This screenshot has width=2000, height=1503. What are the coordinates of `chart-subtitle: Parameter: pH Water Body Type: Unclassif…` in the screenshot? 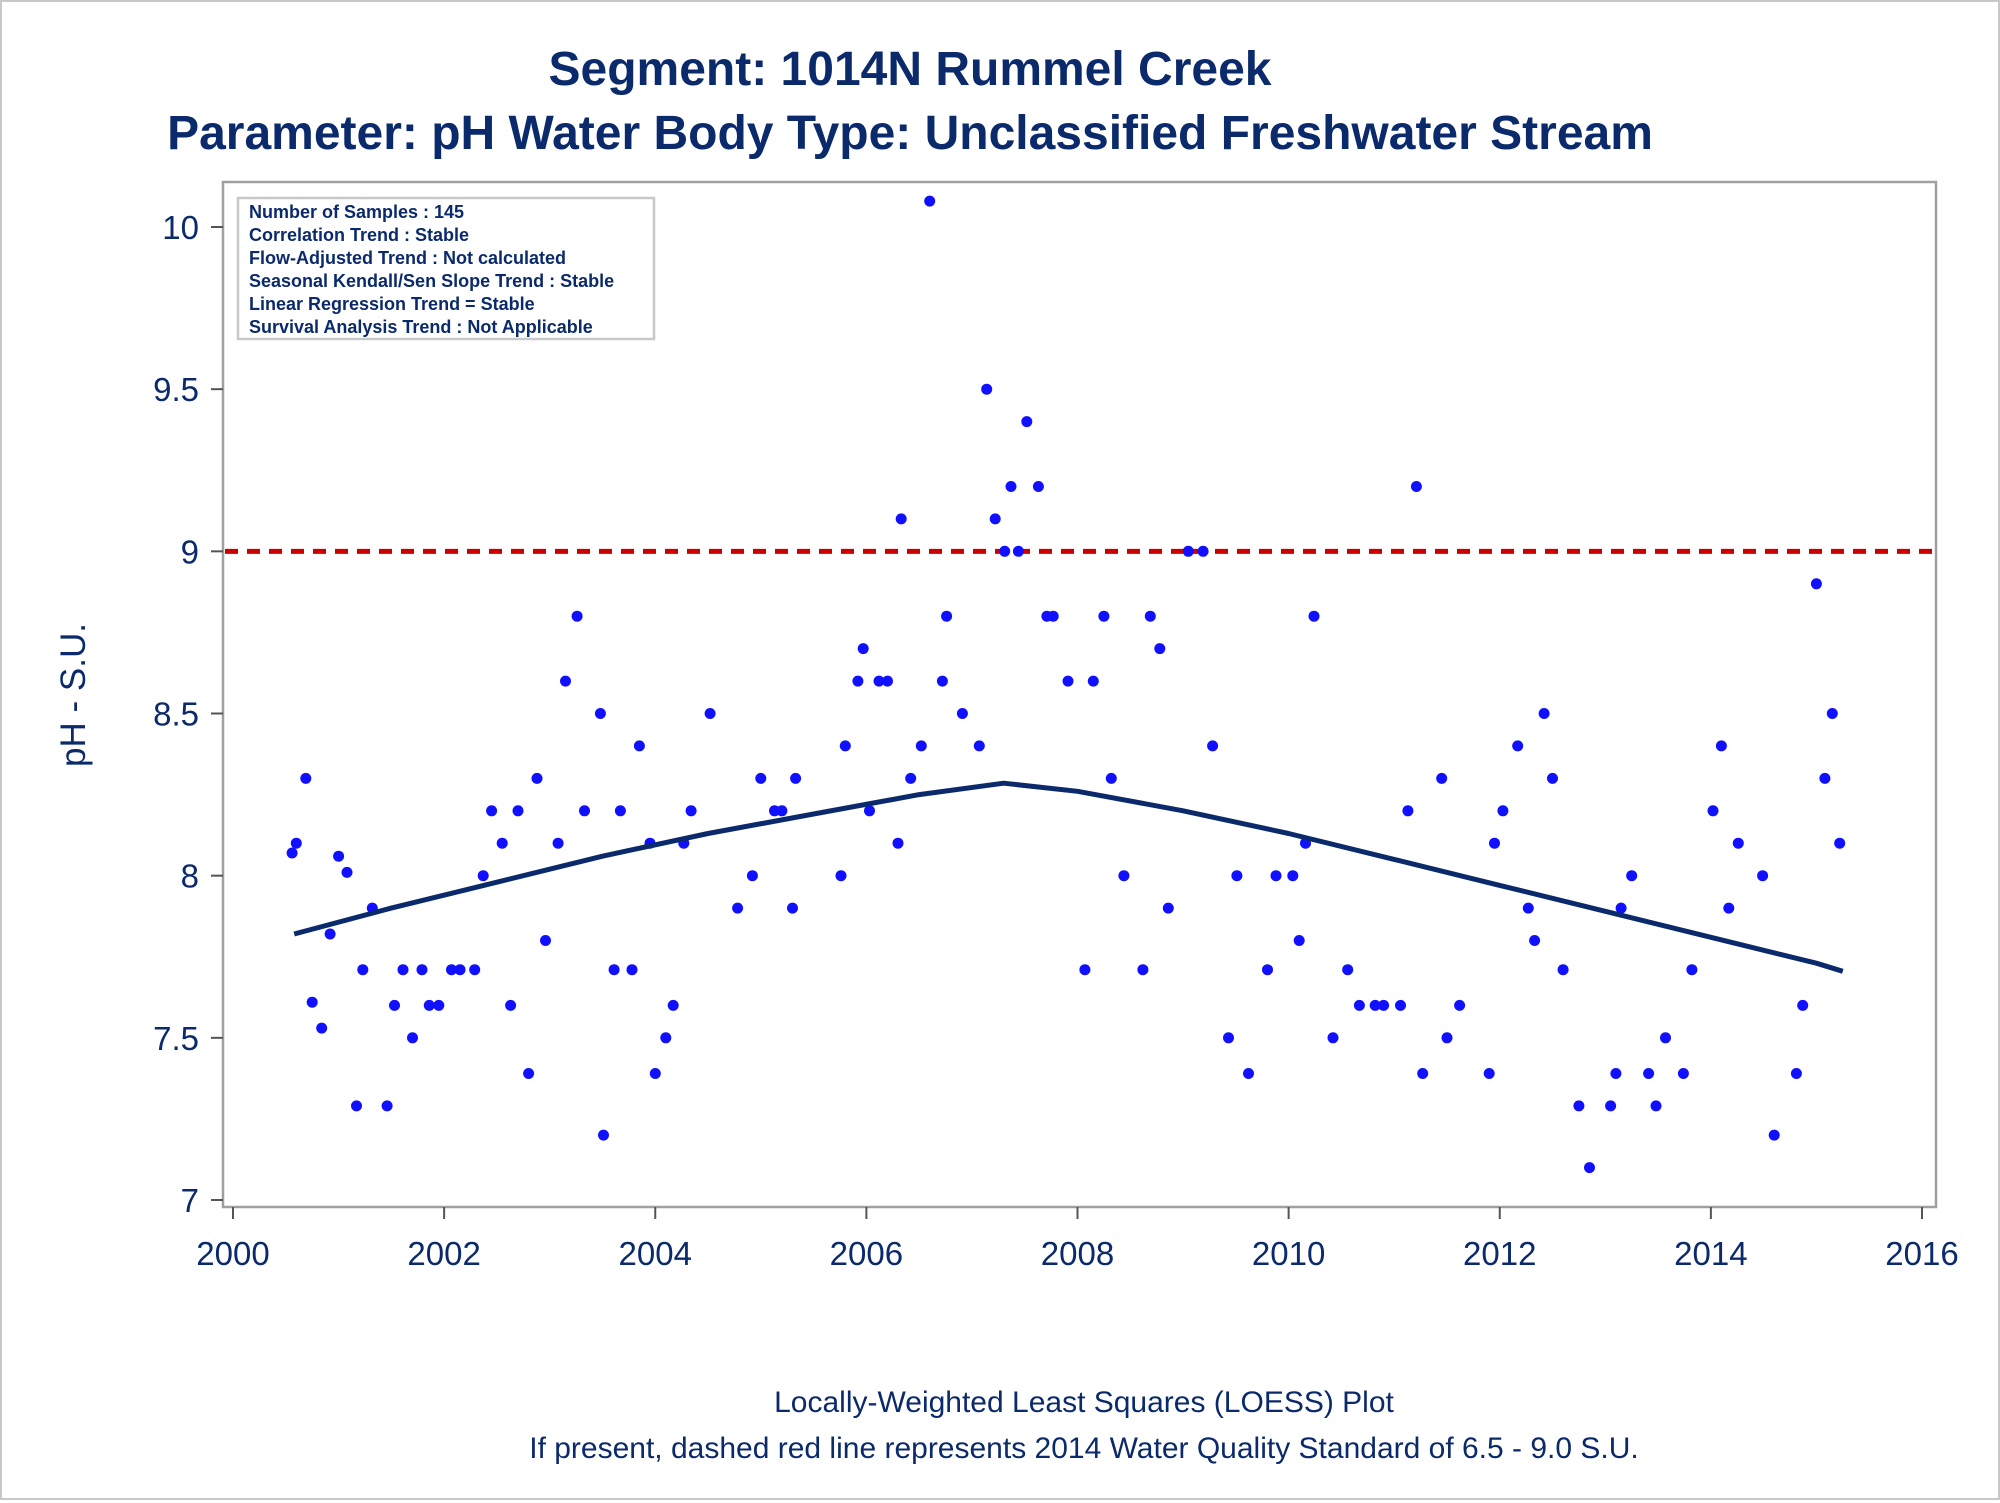 It's located at (910, 133).